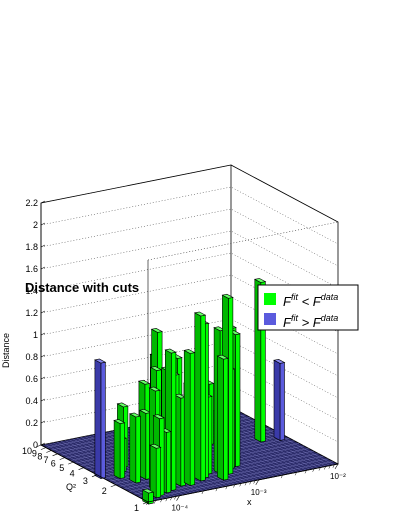 This screenshot has width=407, height=527. What do you see at coordinates (259, 492) in the screenshot?
I see `x-tick-label: 10⁻³` at bounding box center [259, 492].